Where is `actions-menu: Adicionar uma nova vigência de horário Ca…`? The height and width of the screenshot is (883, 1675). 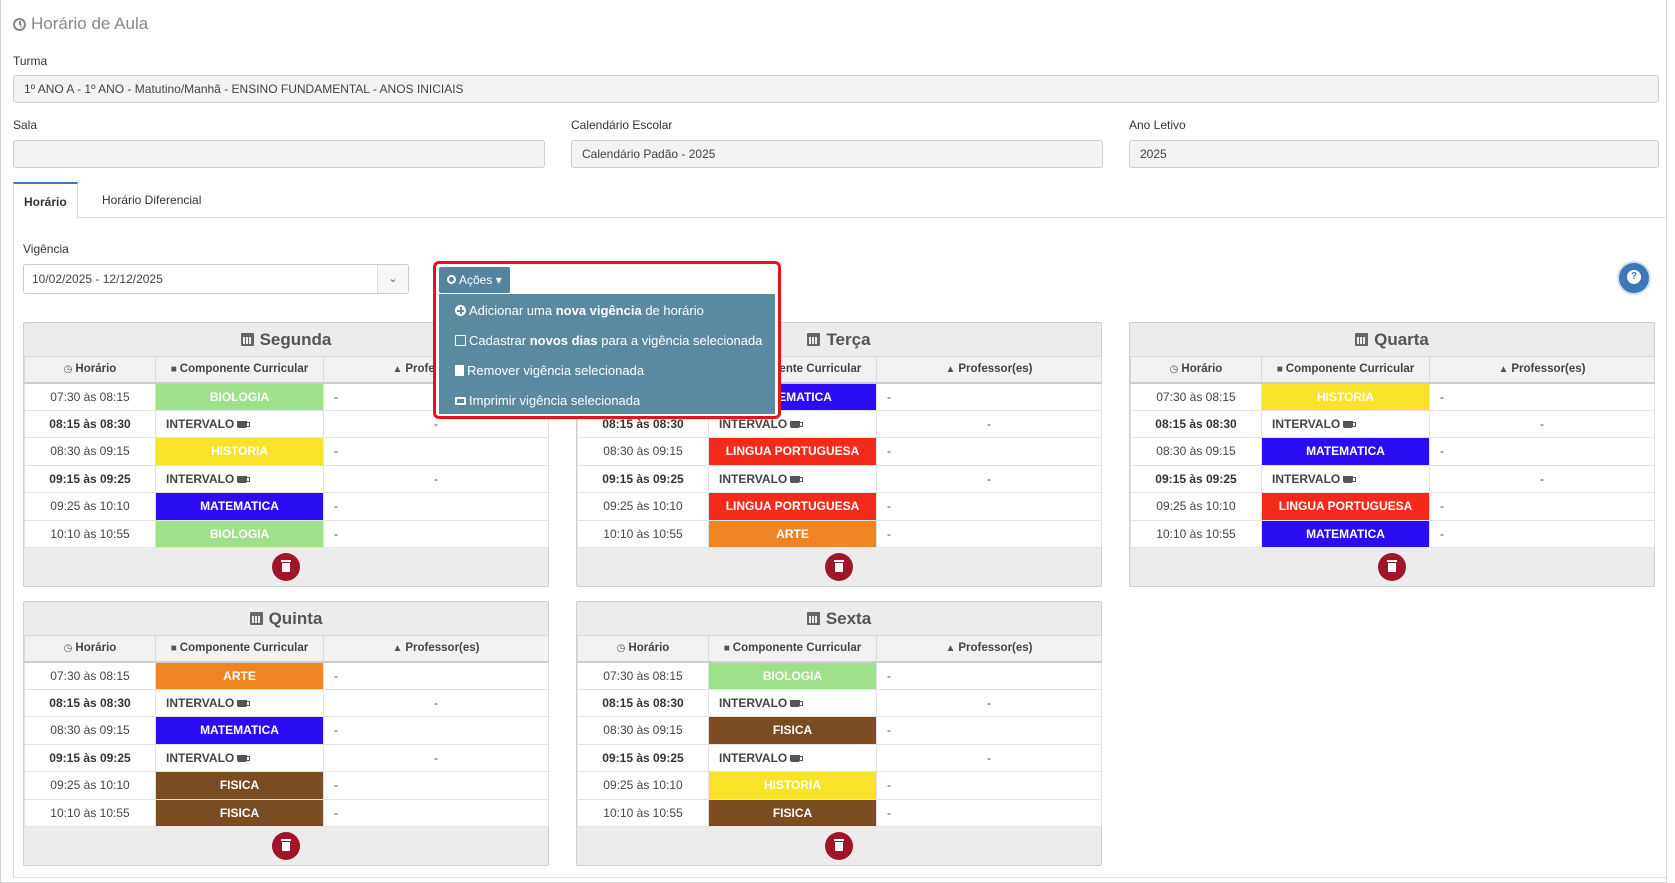 actions-menu: Adicionar uma nova vigência de horário Ca… is located at coordinates (607, 354).